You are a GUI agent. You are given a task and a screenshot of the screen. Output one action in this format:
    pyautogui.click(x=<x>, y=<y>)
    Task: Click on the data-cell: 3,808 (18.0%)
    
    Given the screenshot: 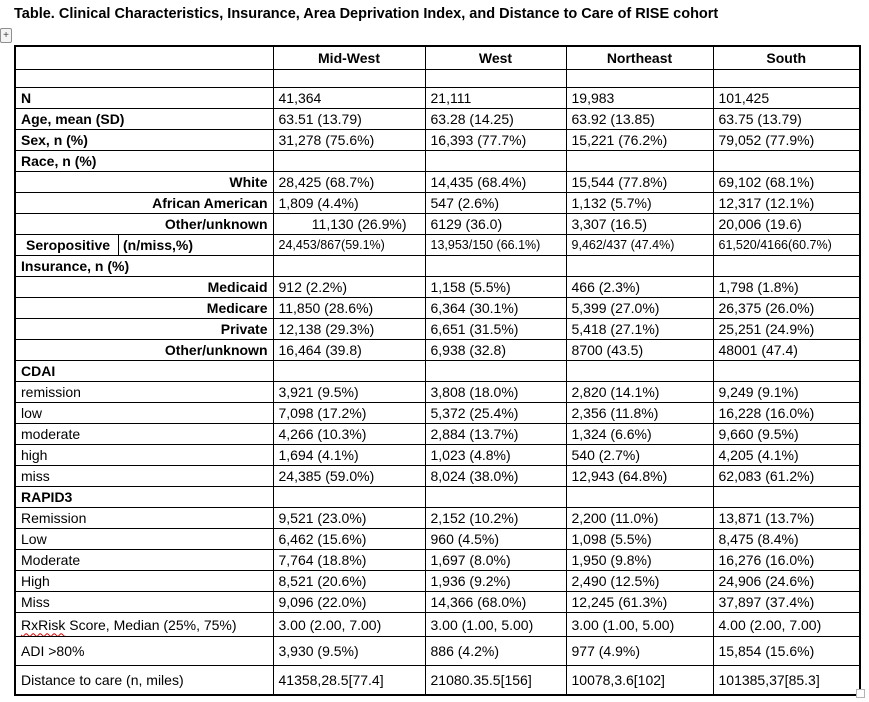 What is the action you would take?
    pyautogui.click(x=495, y=392)
    